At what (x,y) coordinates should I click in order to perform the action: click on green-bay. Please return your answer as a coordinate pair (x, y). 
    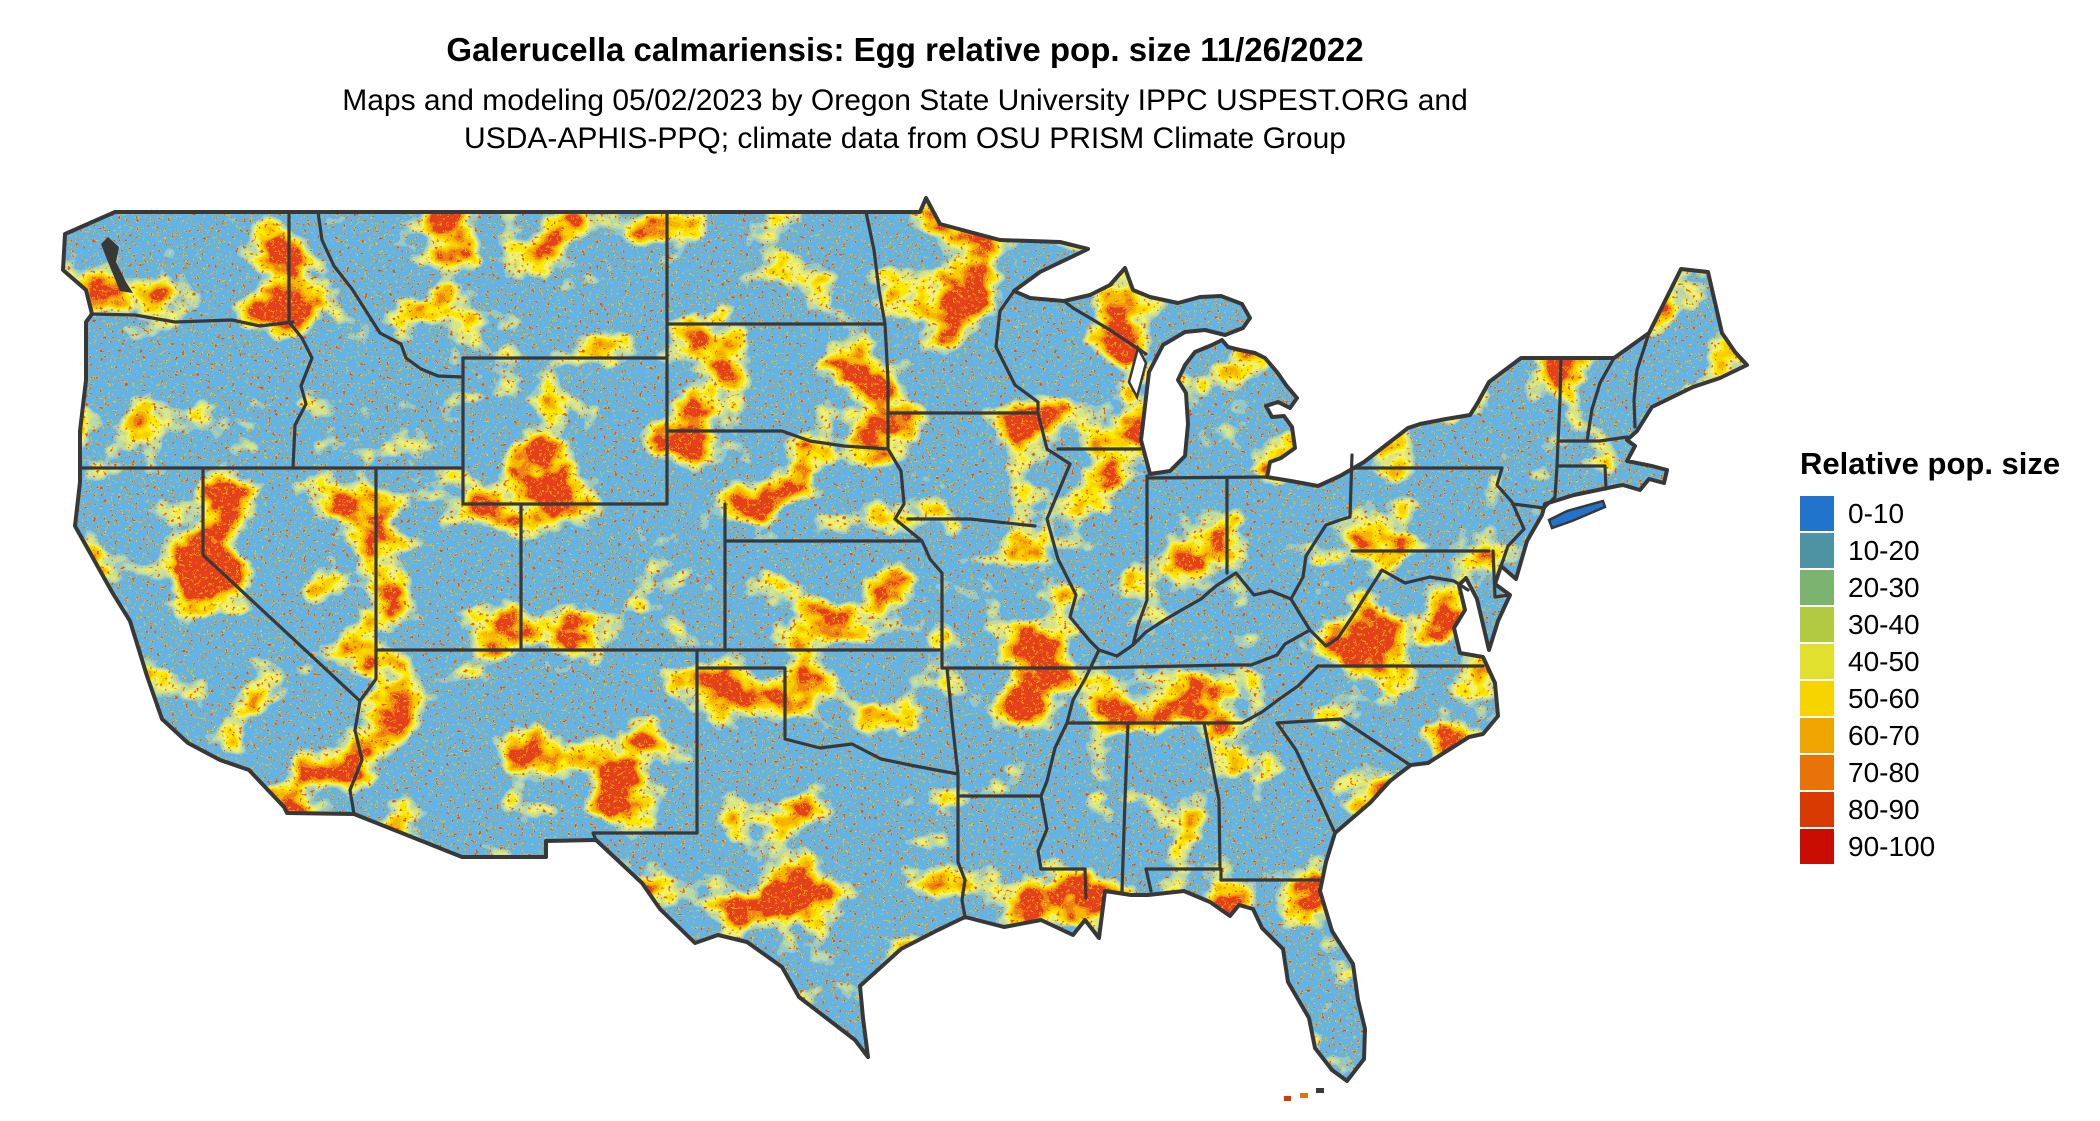
    Looking at the image, I should click on (1137, 372).